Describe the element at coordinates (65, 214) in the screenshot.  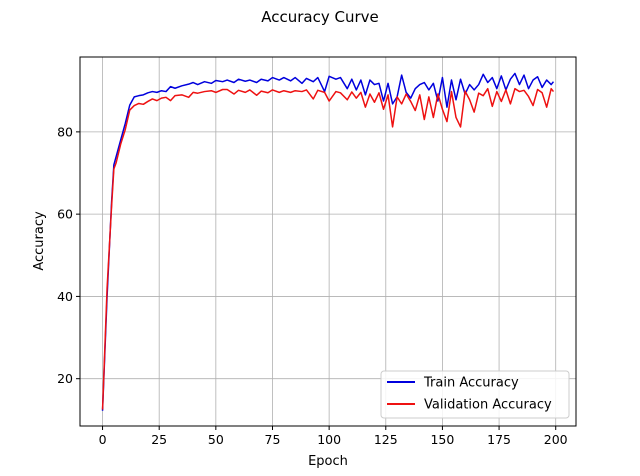
I see `y-tick-label: 60` at that location.